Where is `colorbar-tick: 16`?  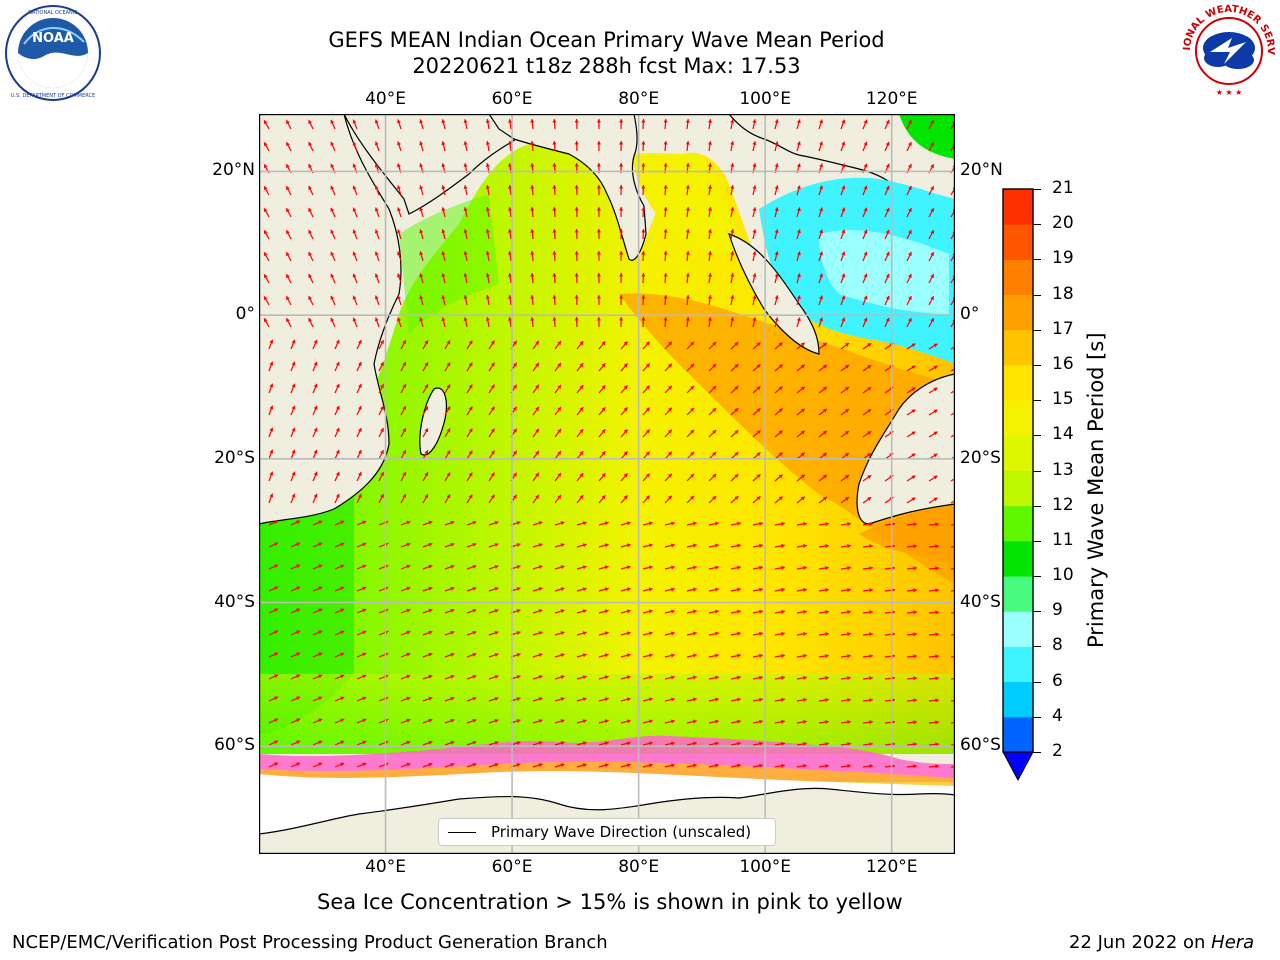 colorbar-tick: 16 is located at coordinates (1063, 363).